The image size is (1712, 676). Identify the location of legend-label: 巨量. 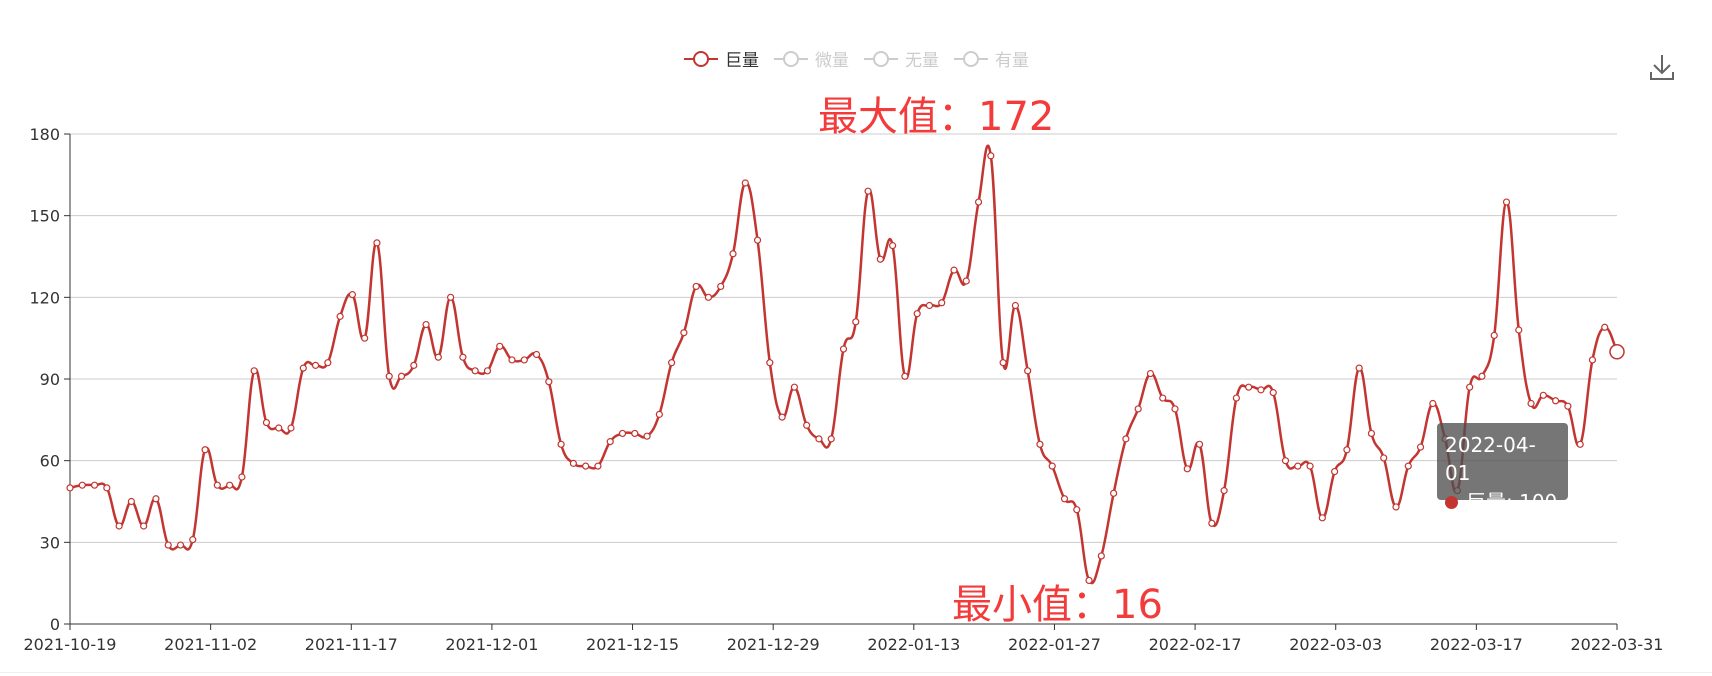
(742, 61).